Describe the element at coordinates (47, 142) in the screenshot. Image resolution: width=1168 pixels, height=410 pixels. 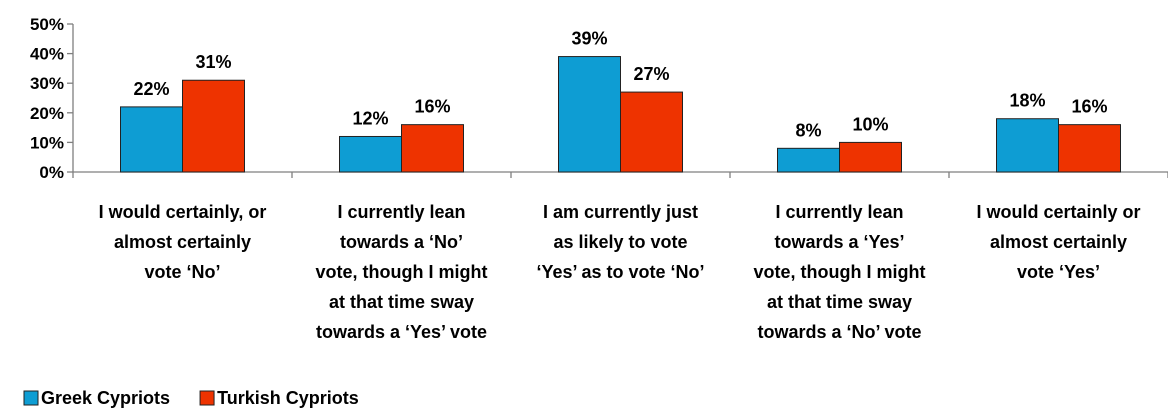
I see `y-tick-label: 10%` at that location.